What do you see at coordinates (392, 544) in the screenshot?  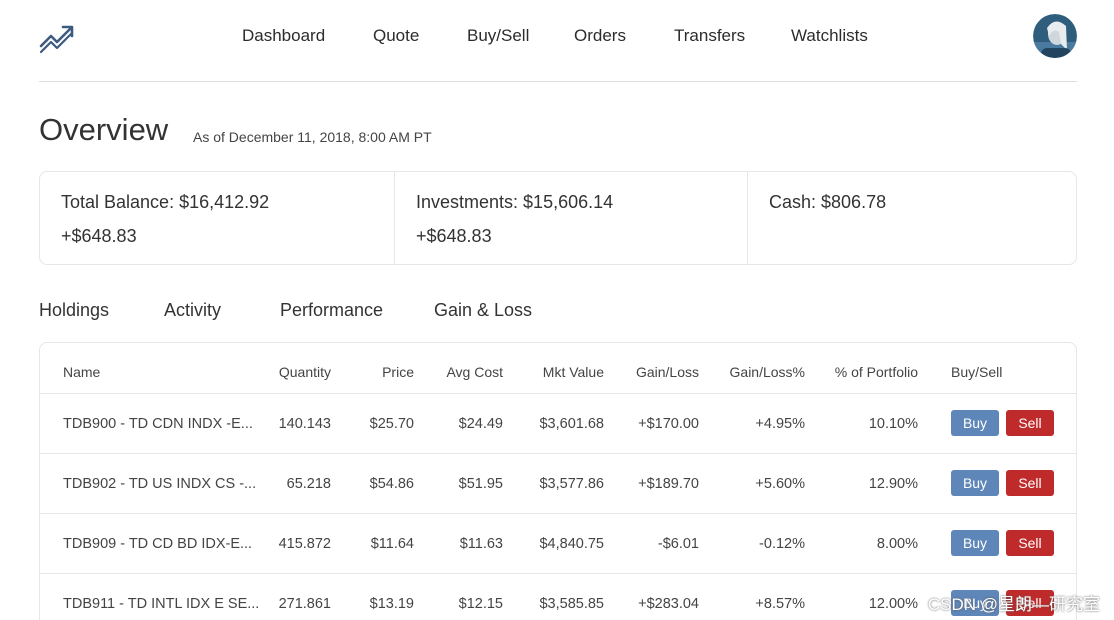 I see `holding-price: $11.64` at bounding box center [392, 544].